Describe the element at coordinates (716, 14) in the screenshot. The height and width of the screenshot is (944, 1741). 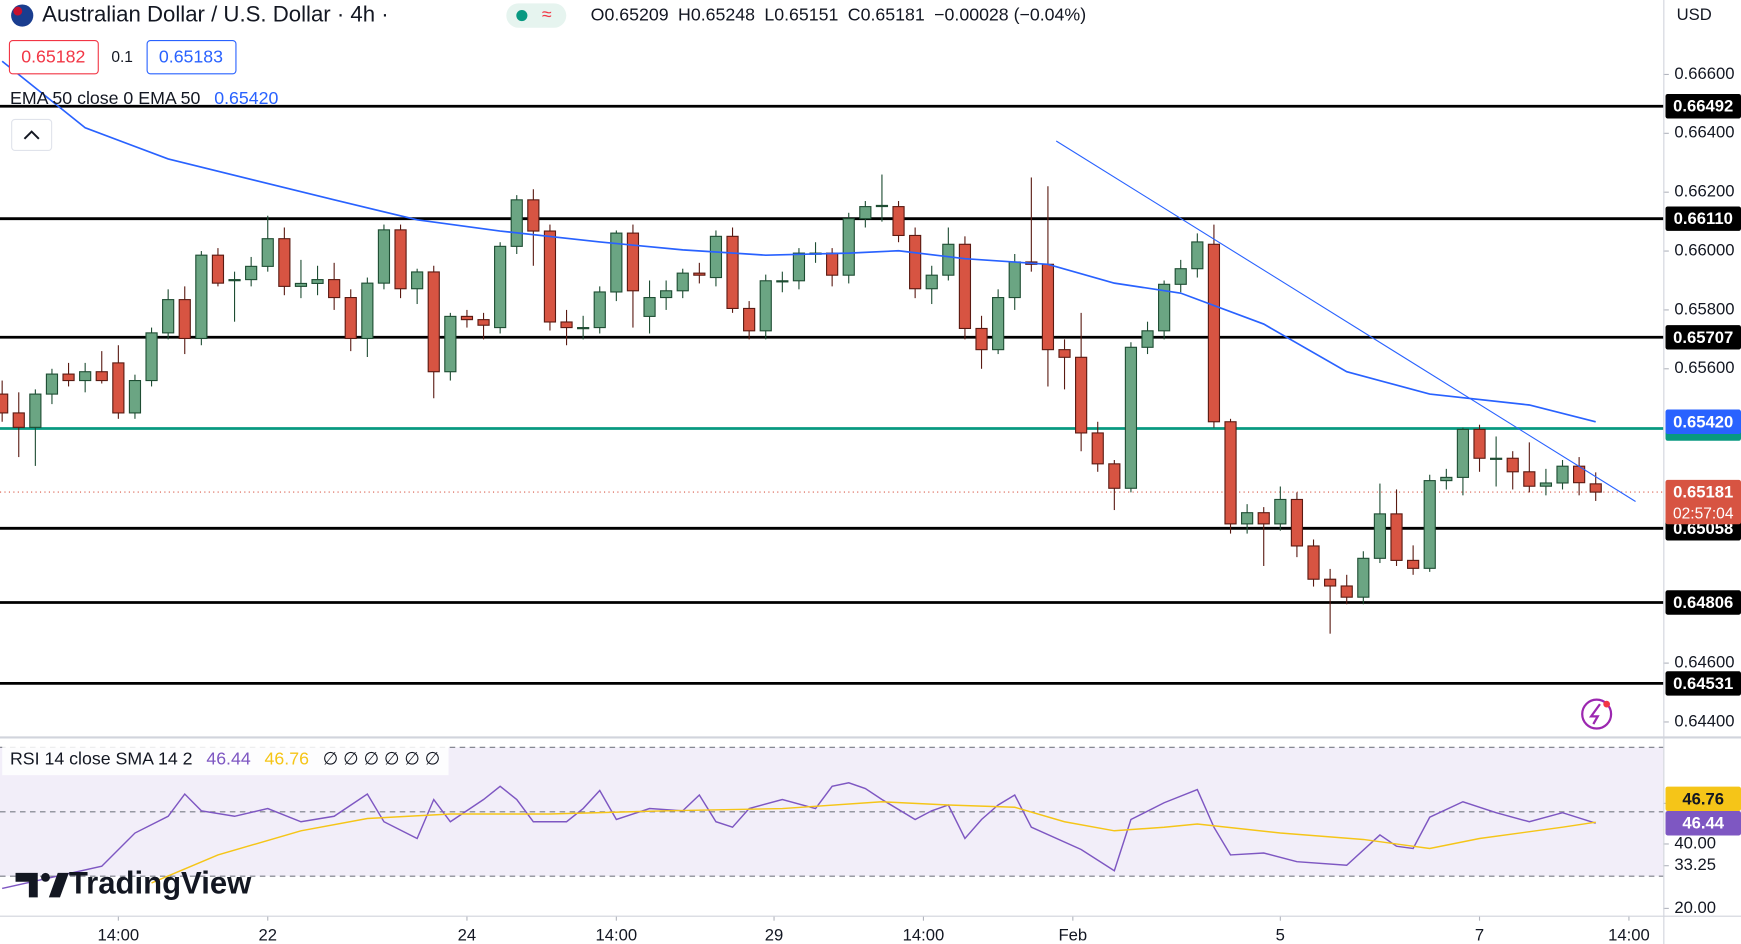
I see `ohlc-high: H0.65248` at that location.